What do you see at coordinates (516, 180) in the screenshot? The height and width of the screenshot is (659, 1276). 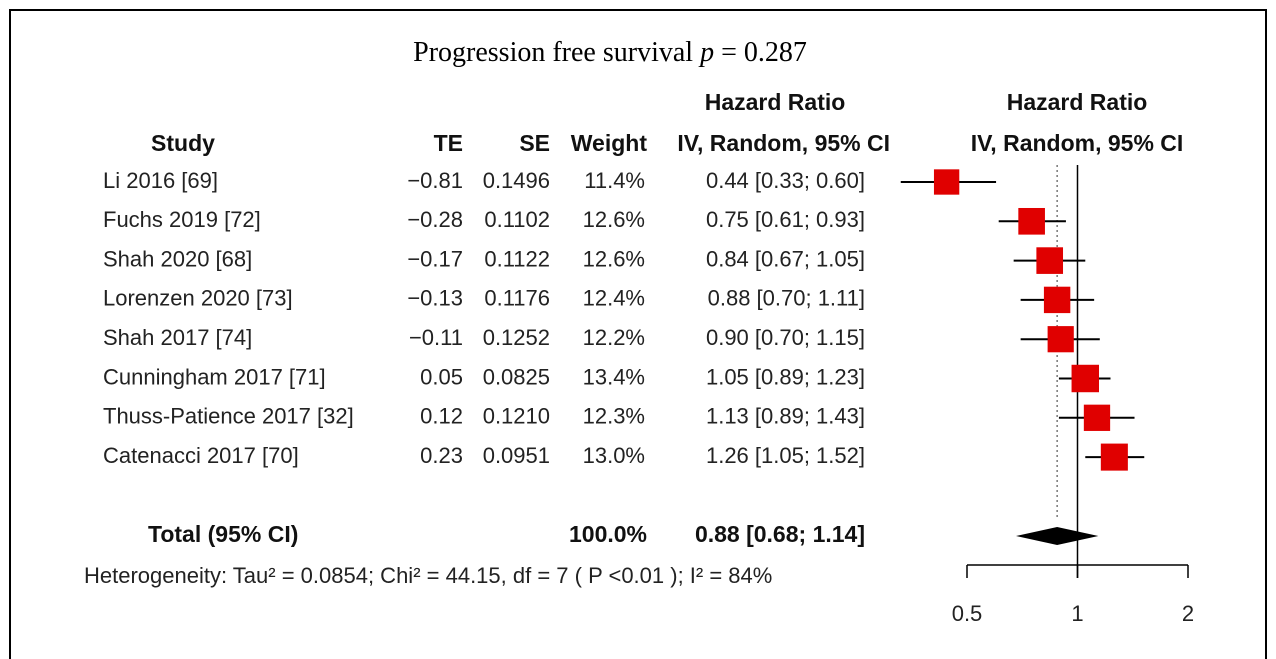 I see `se: 0.1496` at bounding box center [516, 180].